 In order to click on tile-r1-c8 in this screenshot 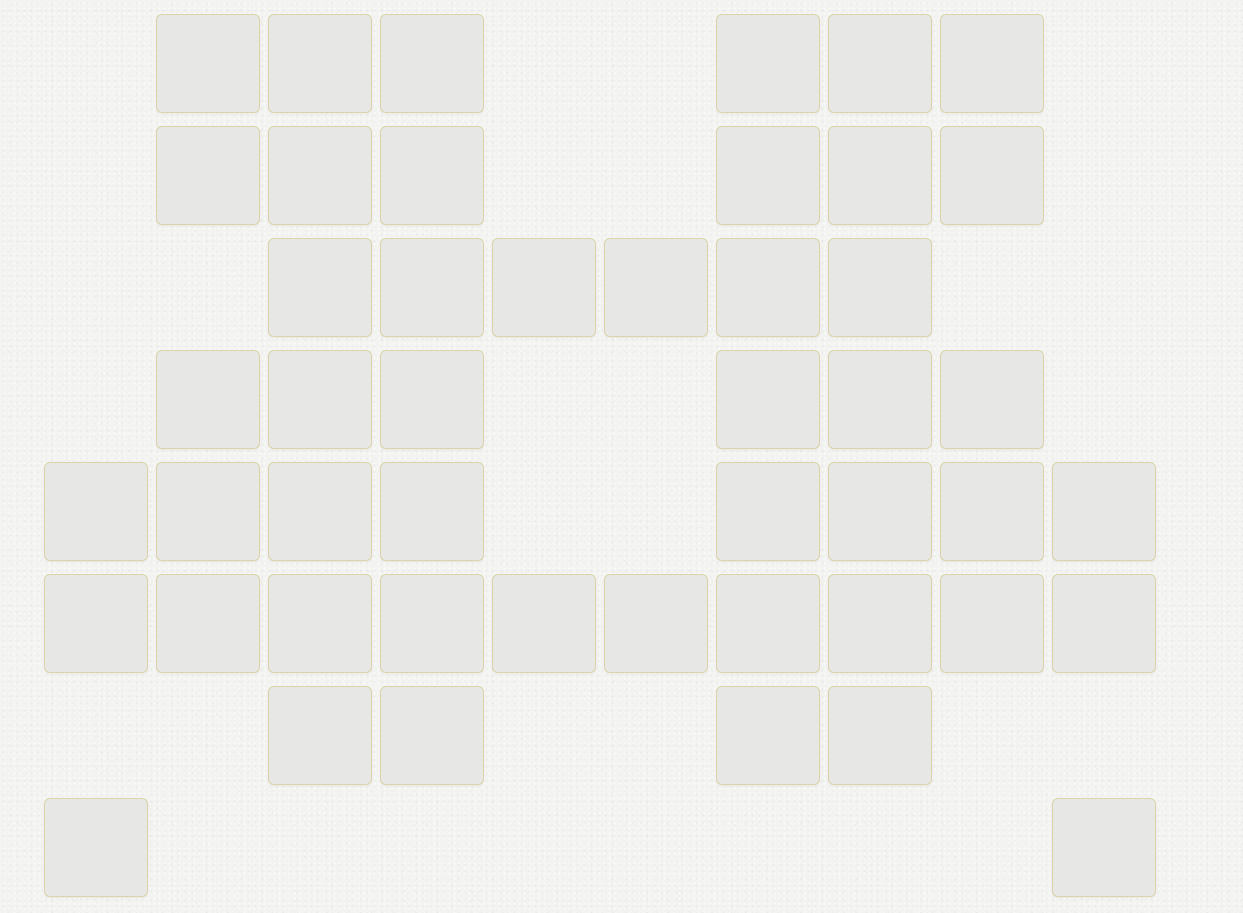, I will do `click(880, 63)`.